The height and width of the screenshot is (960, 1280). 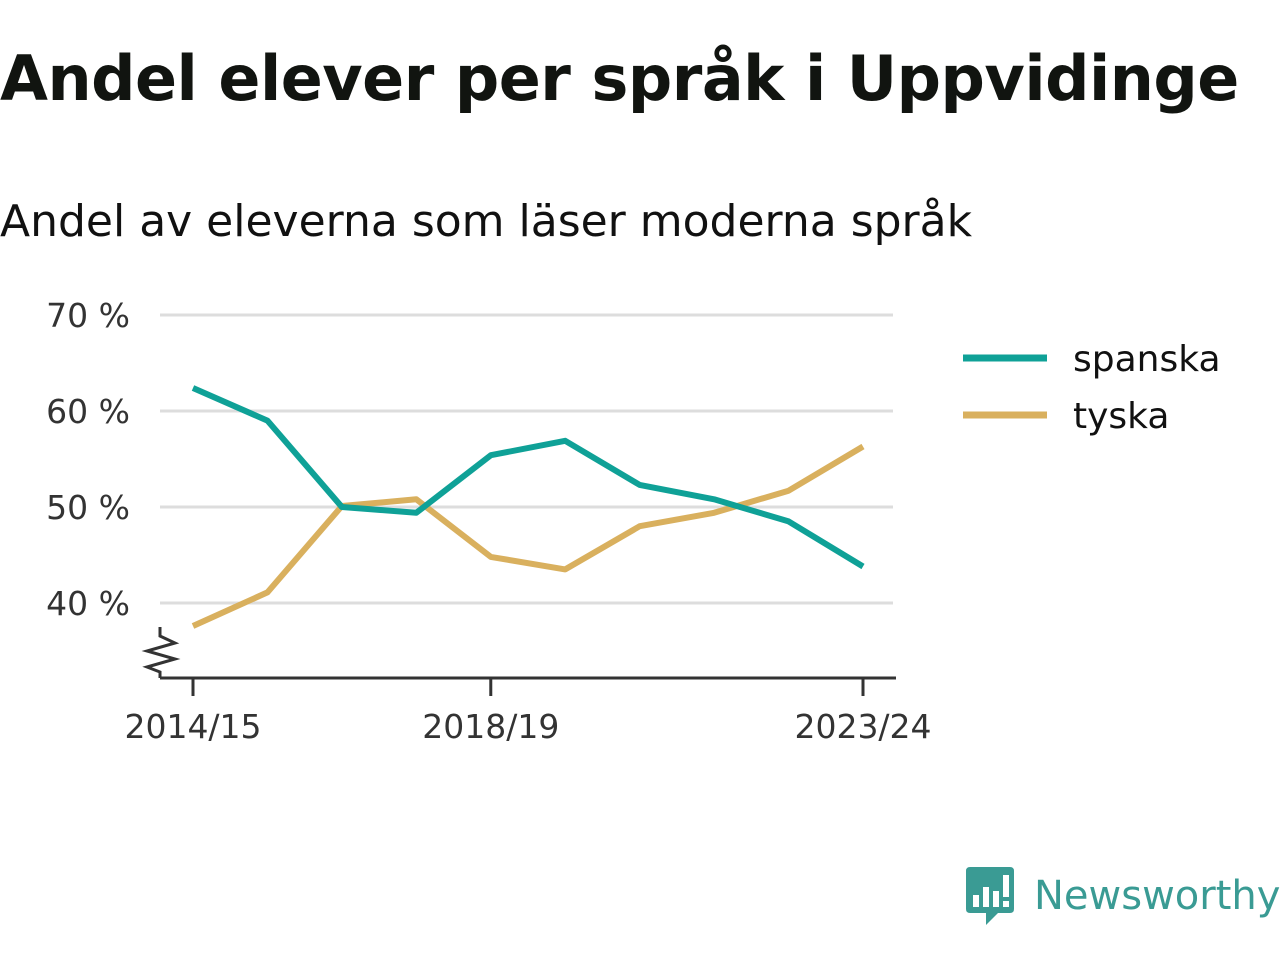 I want to click on legend: spanska tyska, so click(x=1092, y=388).